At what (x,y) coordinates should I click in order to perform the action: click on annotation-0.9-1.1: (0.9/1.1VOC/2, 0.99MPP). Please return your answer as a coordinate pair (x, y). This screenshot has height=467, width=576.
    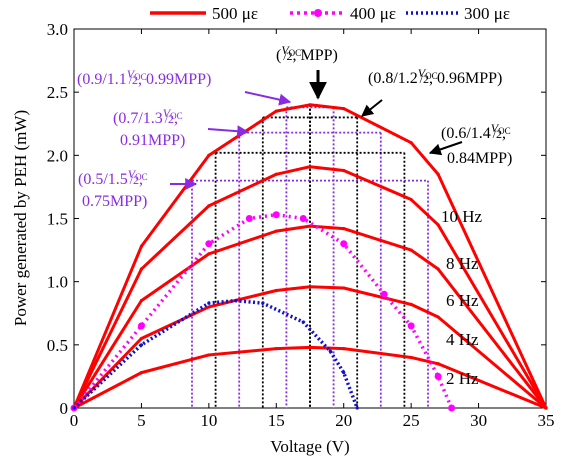
    Looking at the image, I should click on (144, 77).